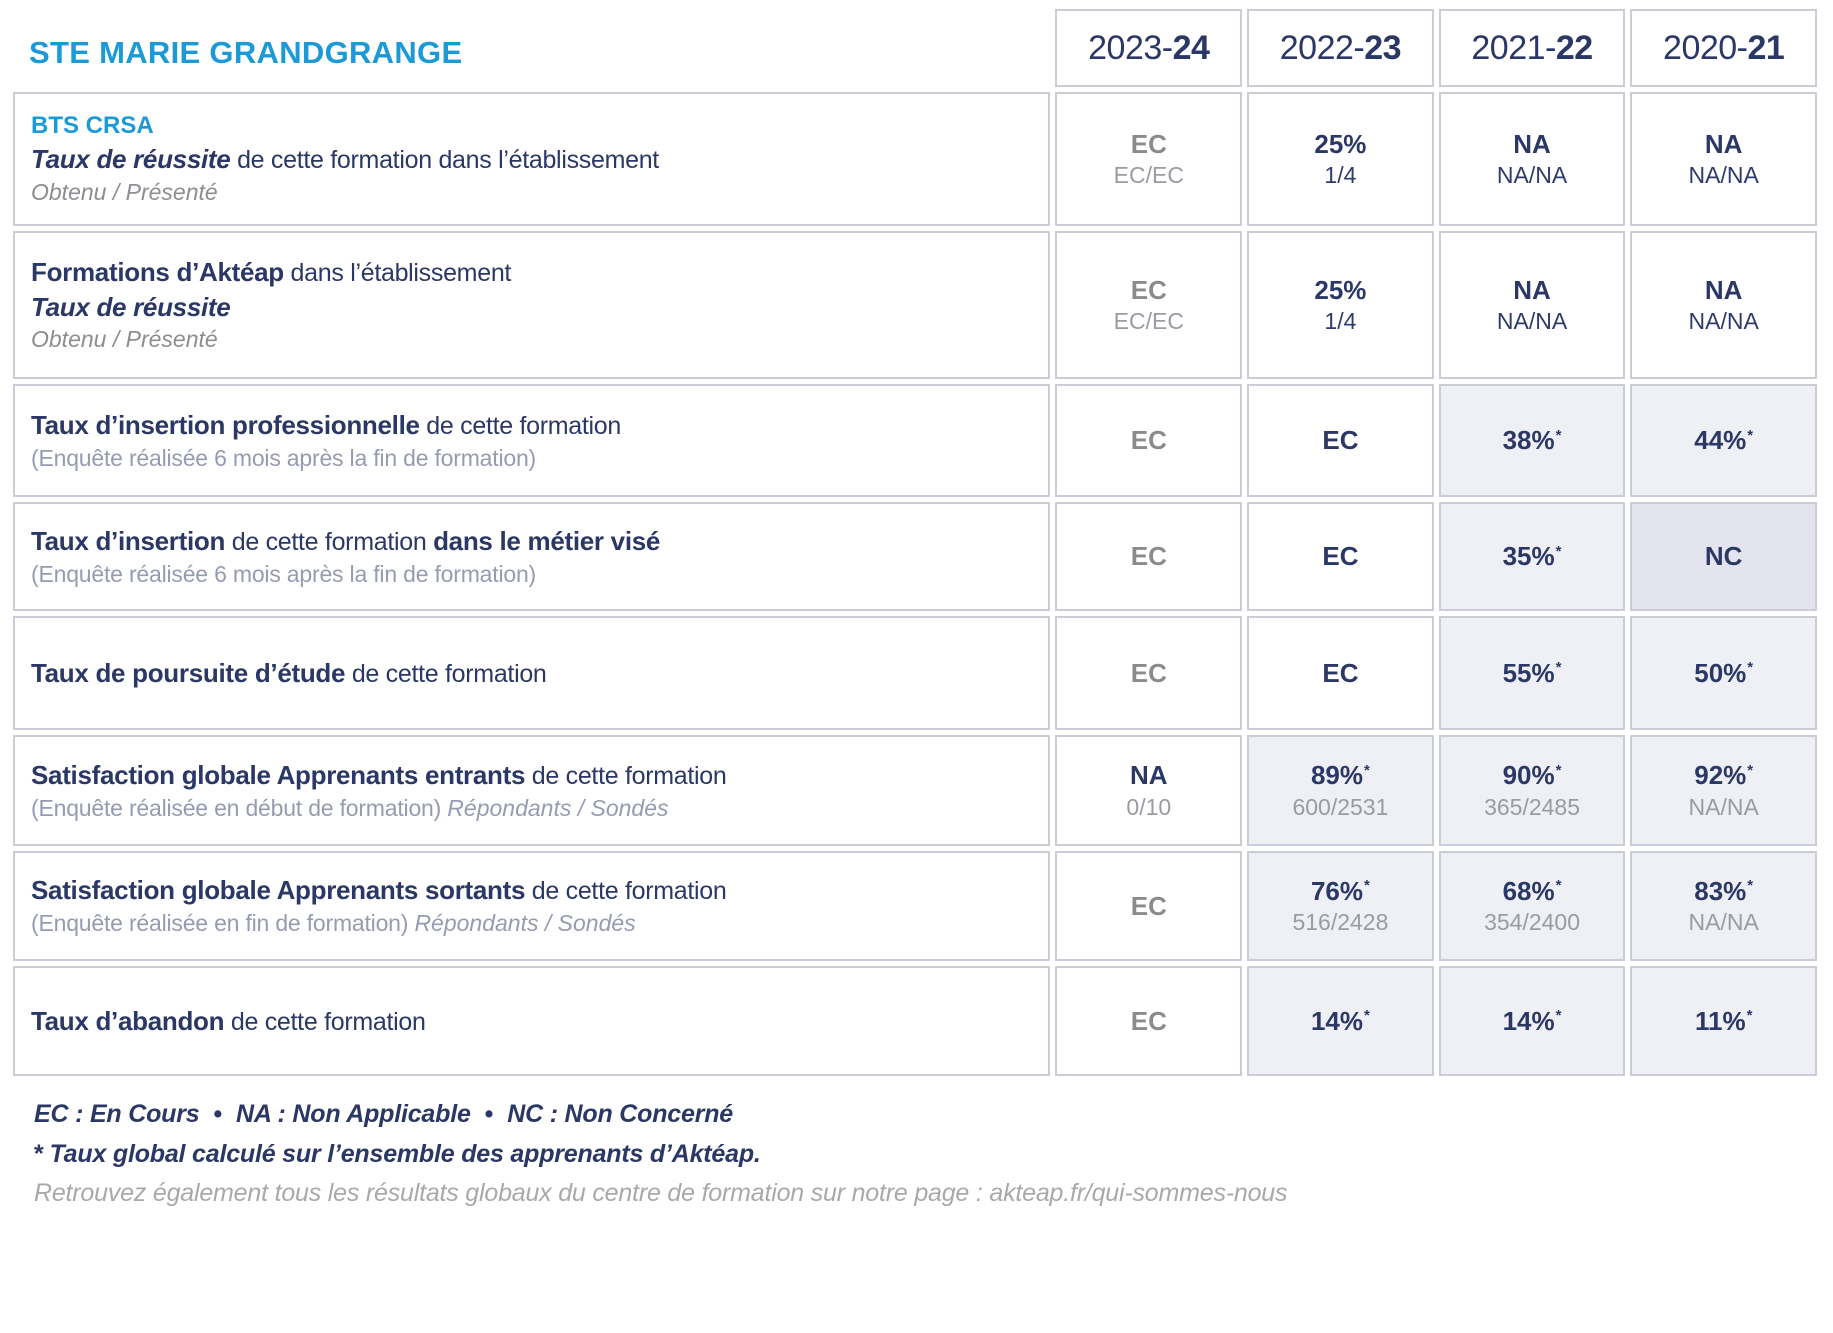  I want to click on value-cell: 44%*, so click(1723, 440).